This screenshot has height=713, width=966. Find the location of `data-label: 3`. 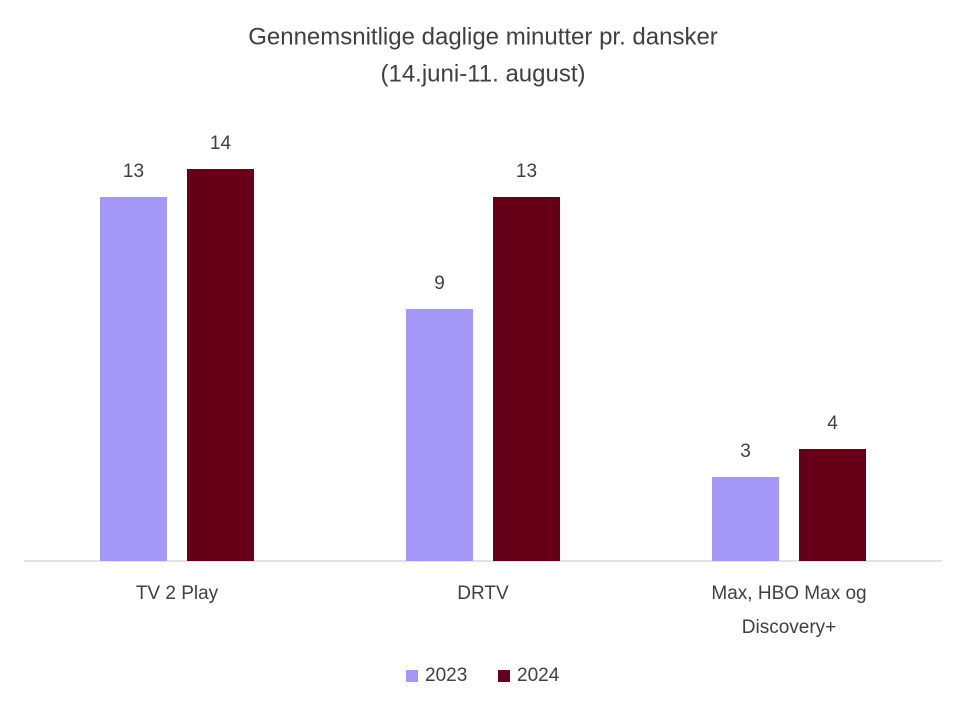

data-label: 3 is located at coordinates (745, 451).